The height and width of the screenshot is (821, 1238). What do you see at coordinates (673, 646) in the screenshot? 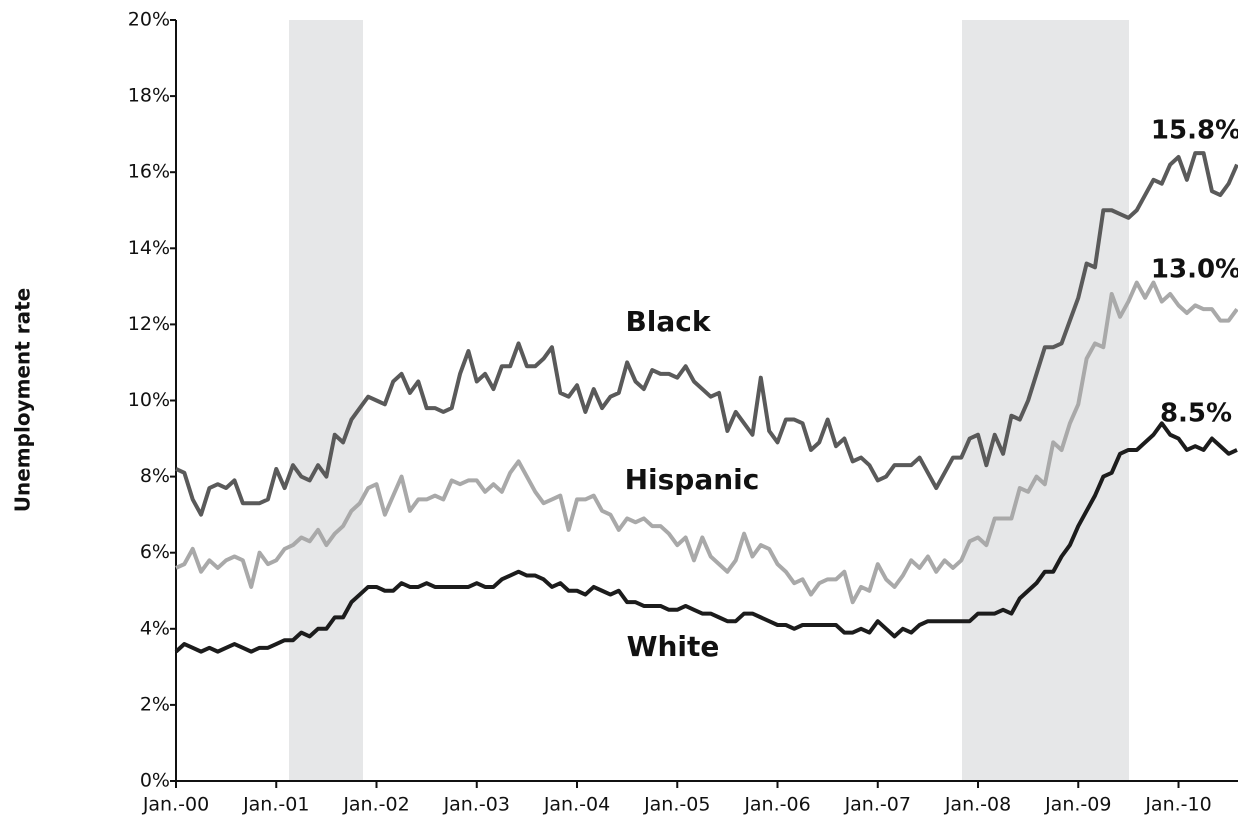
I see `series-label: White` at bounding box center [673, 646].